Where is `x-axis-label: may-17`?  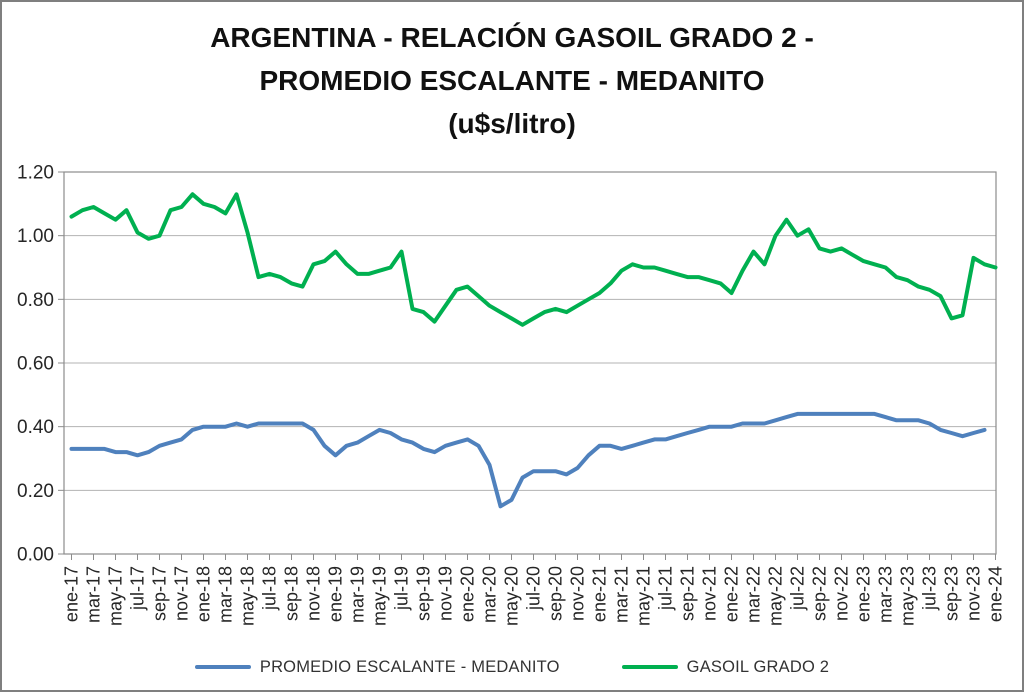
x-axis-label: may-17 is located at coordinates (116, 596).